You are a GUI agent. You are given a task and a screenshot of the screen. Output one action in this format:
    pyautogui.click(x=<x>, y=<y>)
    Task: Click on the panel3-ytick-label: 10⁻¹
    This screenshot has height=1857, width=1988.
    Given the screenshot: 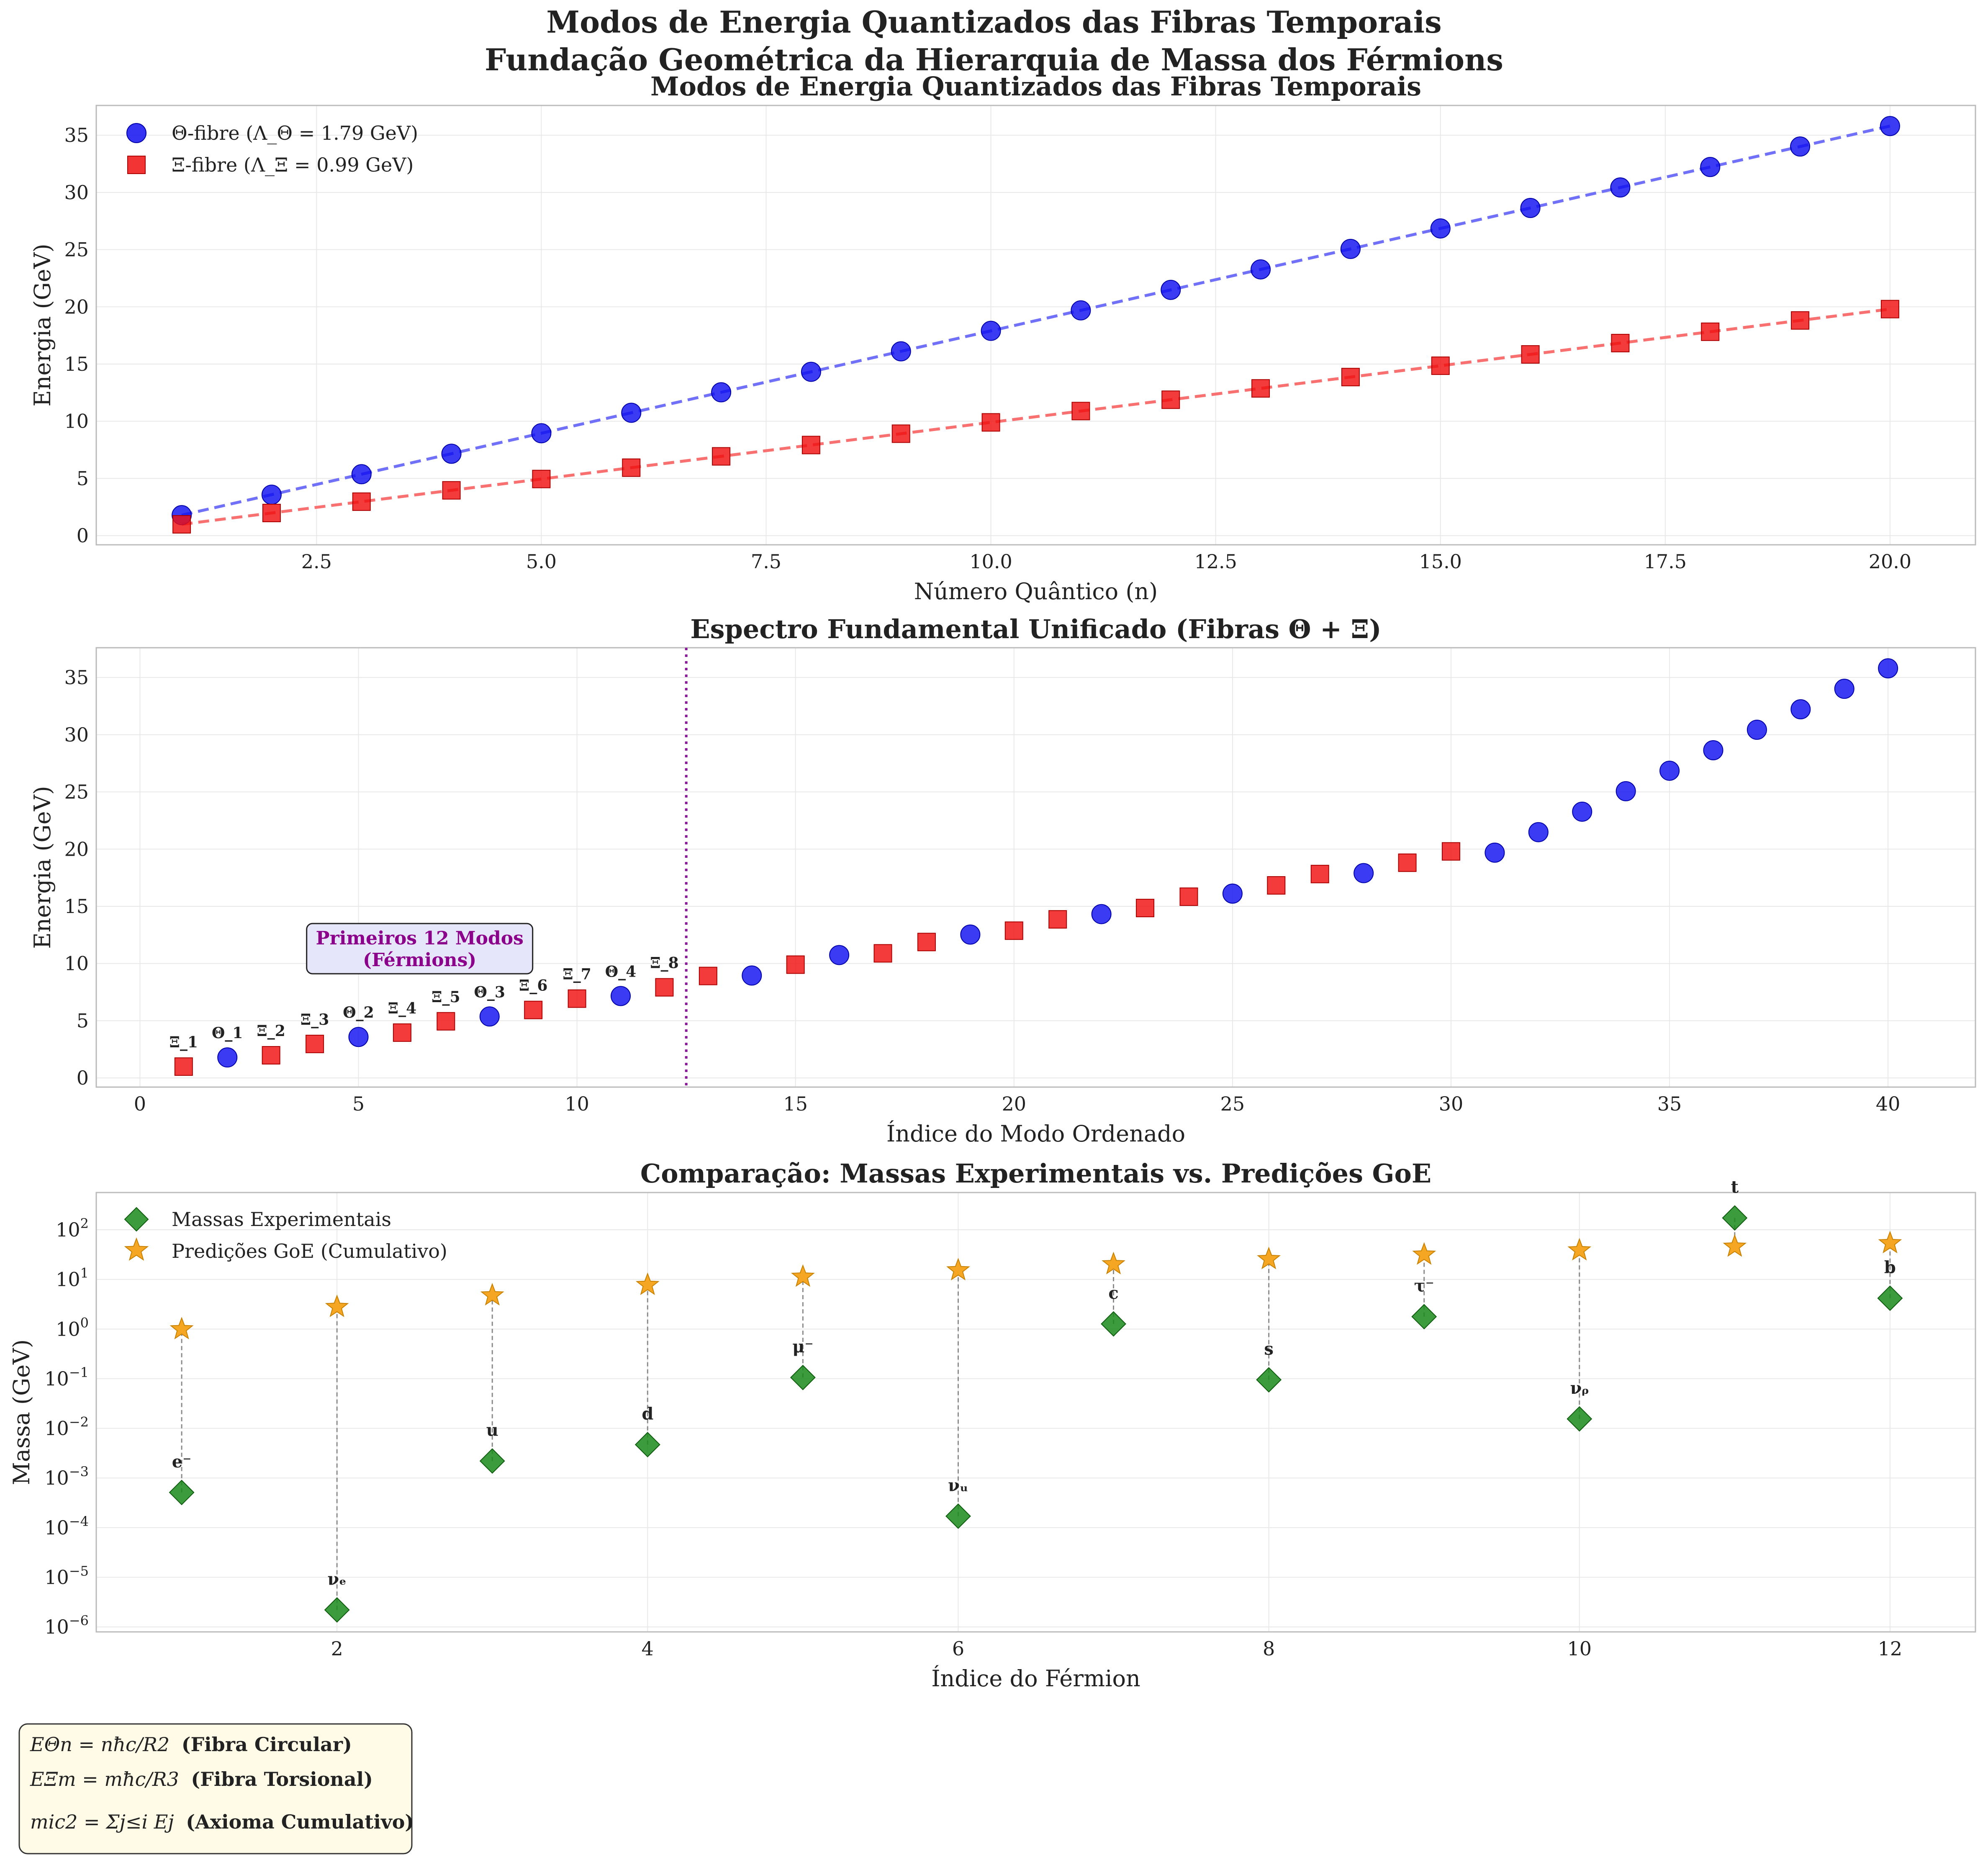 What is the action you would take?
    pyautogui.click(x=66, y=1377)
    